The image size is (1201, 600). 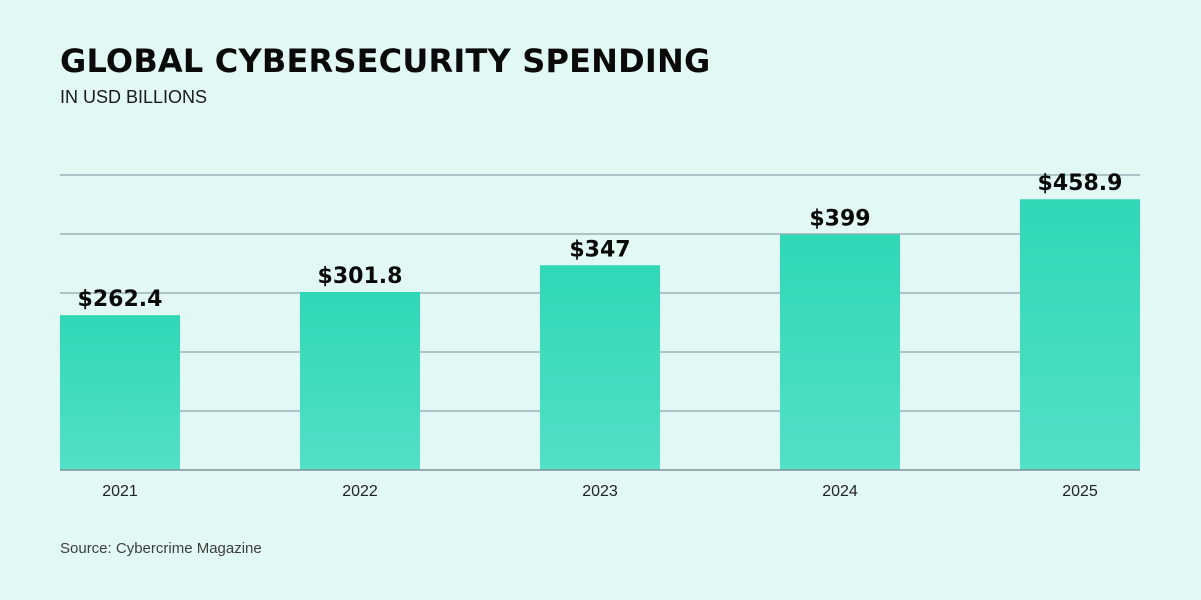 I want to click on x-tick-label-2021: 2021, so click(x=120, y=491).